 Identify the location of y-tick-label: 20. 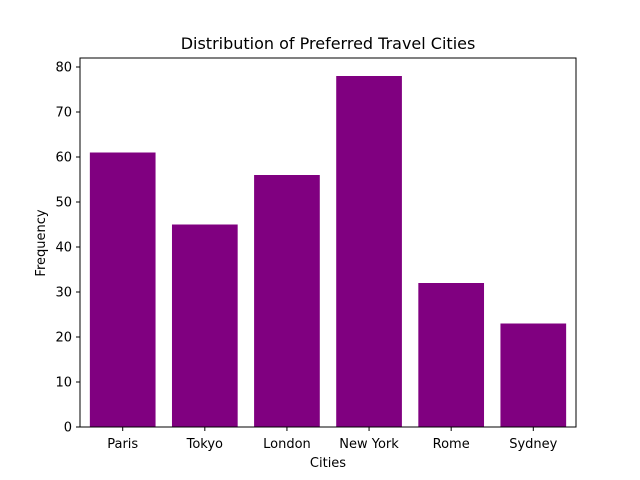
(63, 338).